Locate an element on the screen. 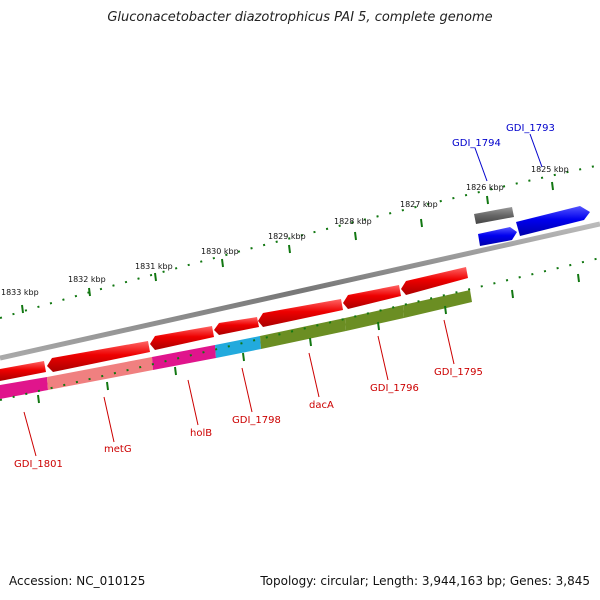 The height and width of the screenshot is (600, 600). forward-genes is located at coordinates (532, 226).